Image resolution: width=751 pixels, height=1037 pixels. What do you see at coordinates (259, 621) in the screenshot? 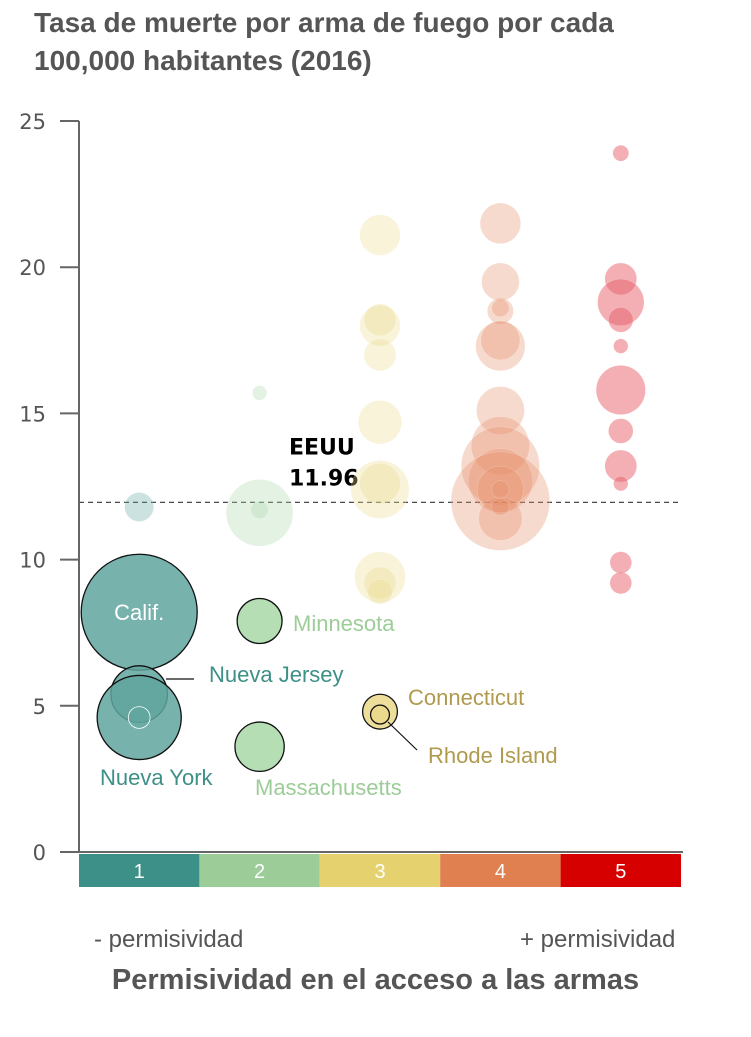
I see `bubble-minnesota` at bounding box center [259, 621].